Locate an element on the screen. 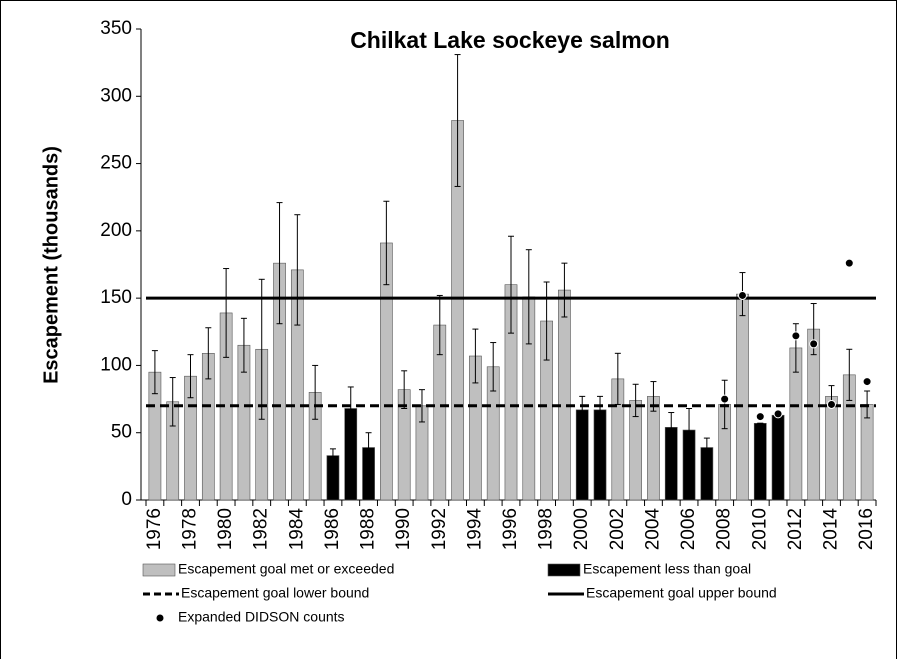  x-tick-label: 1982 is located at coordinates (261, 529).